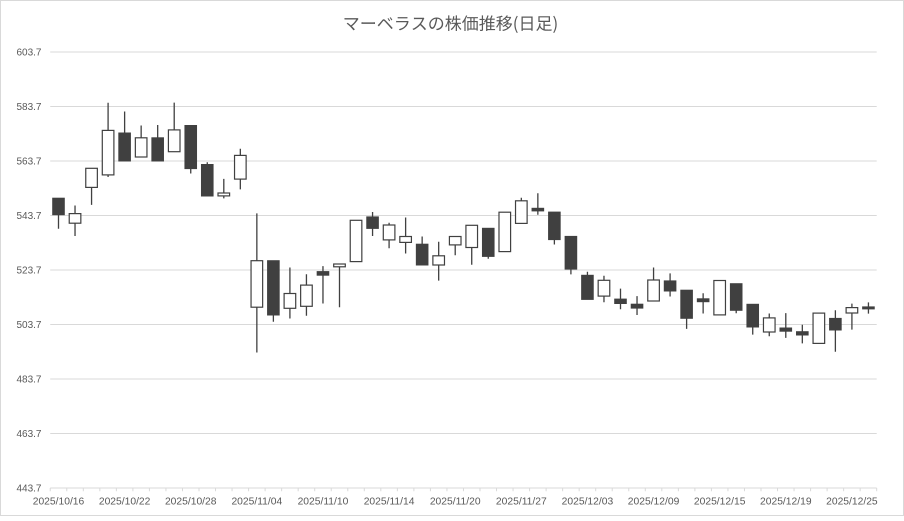  What do you see at coordinates (59, 502) in the screenshot?
I see `svg-text: 2025/10/16` at bounding box center [59, 502].